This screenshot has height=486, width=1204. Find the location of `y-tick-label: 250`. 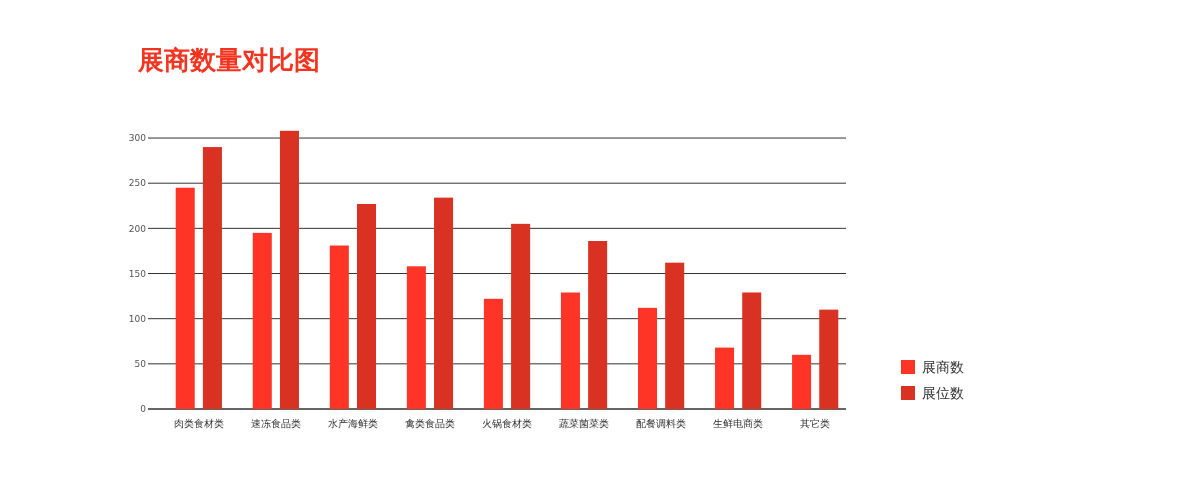

y-tick-label: 250 is located at coordinates (137, 183).